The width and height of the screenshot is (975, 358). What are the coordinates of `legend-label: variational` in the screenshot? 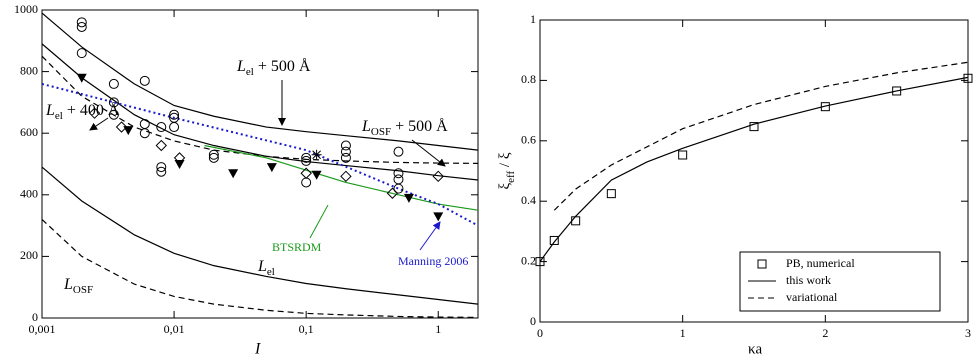 It's located at (812, 297).